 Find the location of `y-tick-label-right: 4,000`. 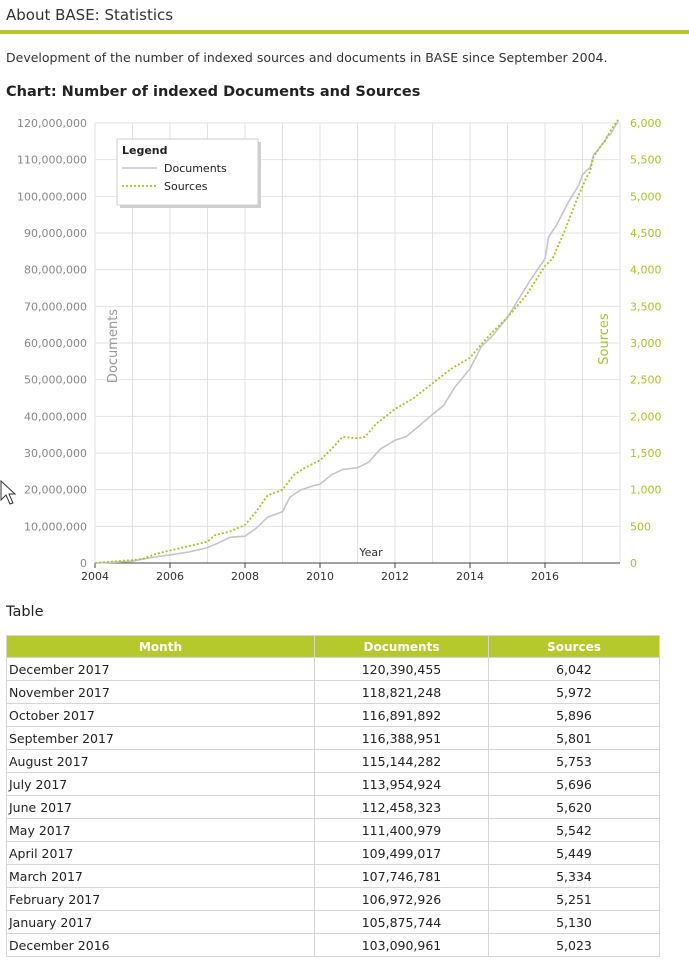

y-tick-label-right: 4,000 is located at coordinates (646, 270).